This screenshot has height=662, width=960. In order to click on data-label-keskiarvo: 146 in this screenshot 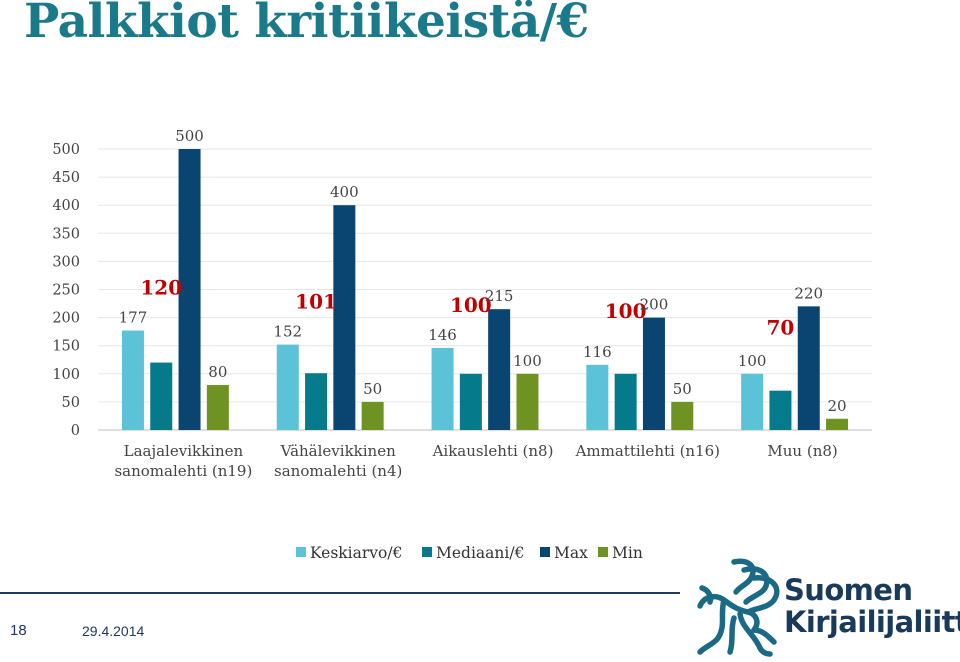, I will do `click(442, 335)`.